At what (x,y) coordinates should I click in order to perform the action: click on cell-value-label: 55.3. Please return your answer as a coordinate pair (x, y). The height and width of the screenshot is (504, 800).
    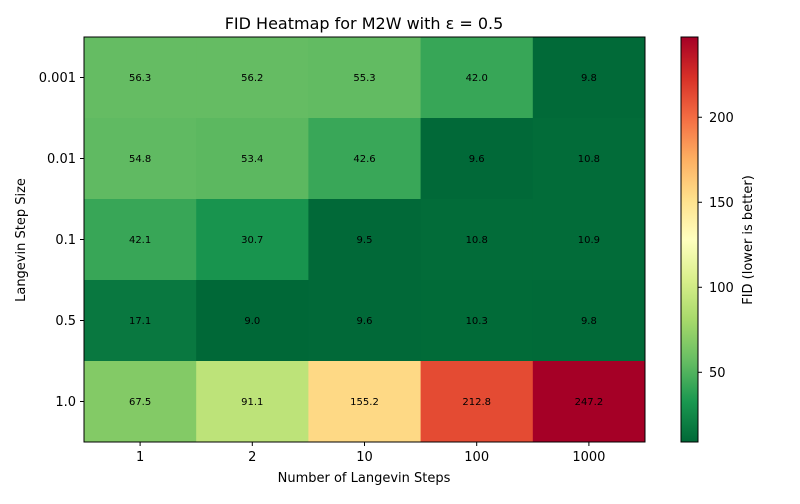
    Looking at the image, I should click on (364, 78).